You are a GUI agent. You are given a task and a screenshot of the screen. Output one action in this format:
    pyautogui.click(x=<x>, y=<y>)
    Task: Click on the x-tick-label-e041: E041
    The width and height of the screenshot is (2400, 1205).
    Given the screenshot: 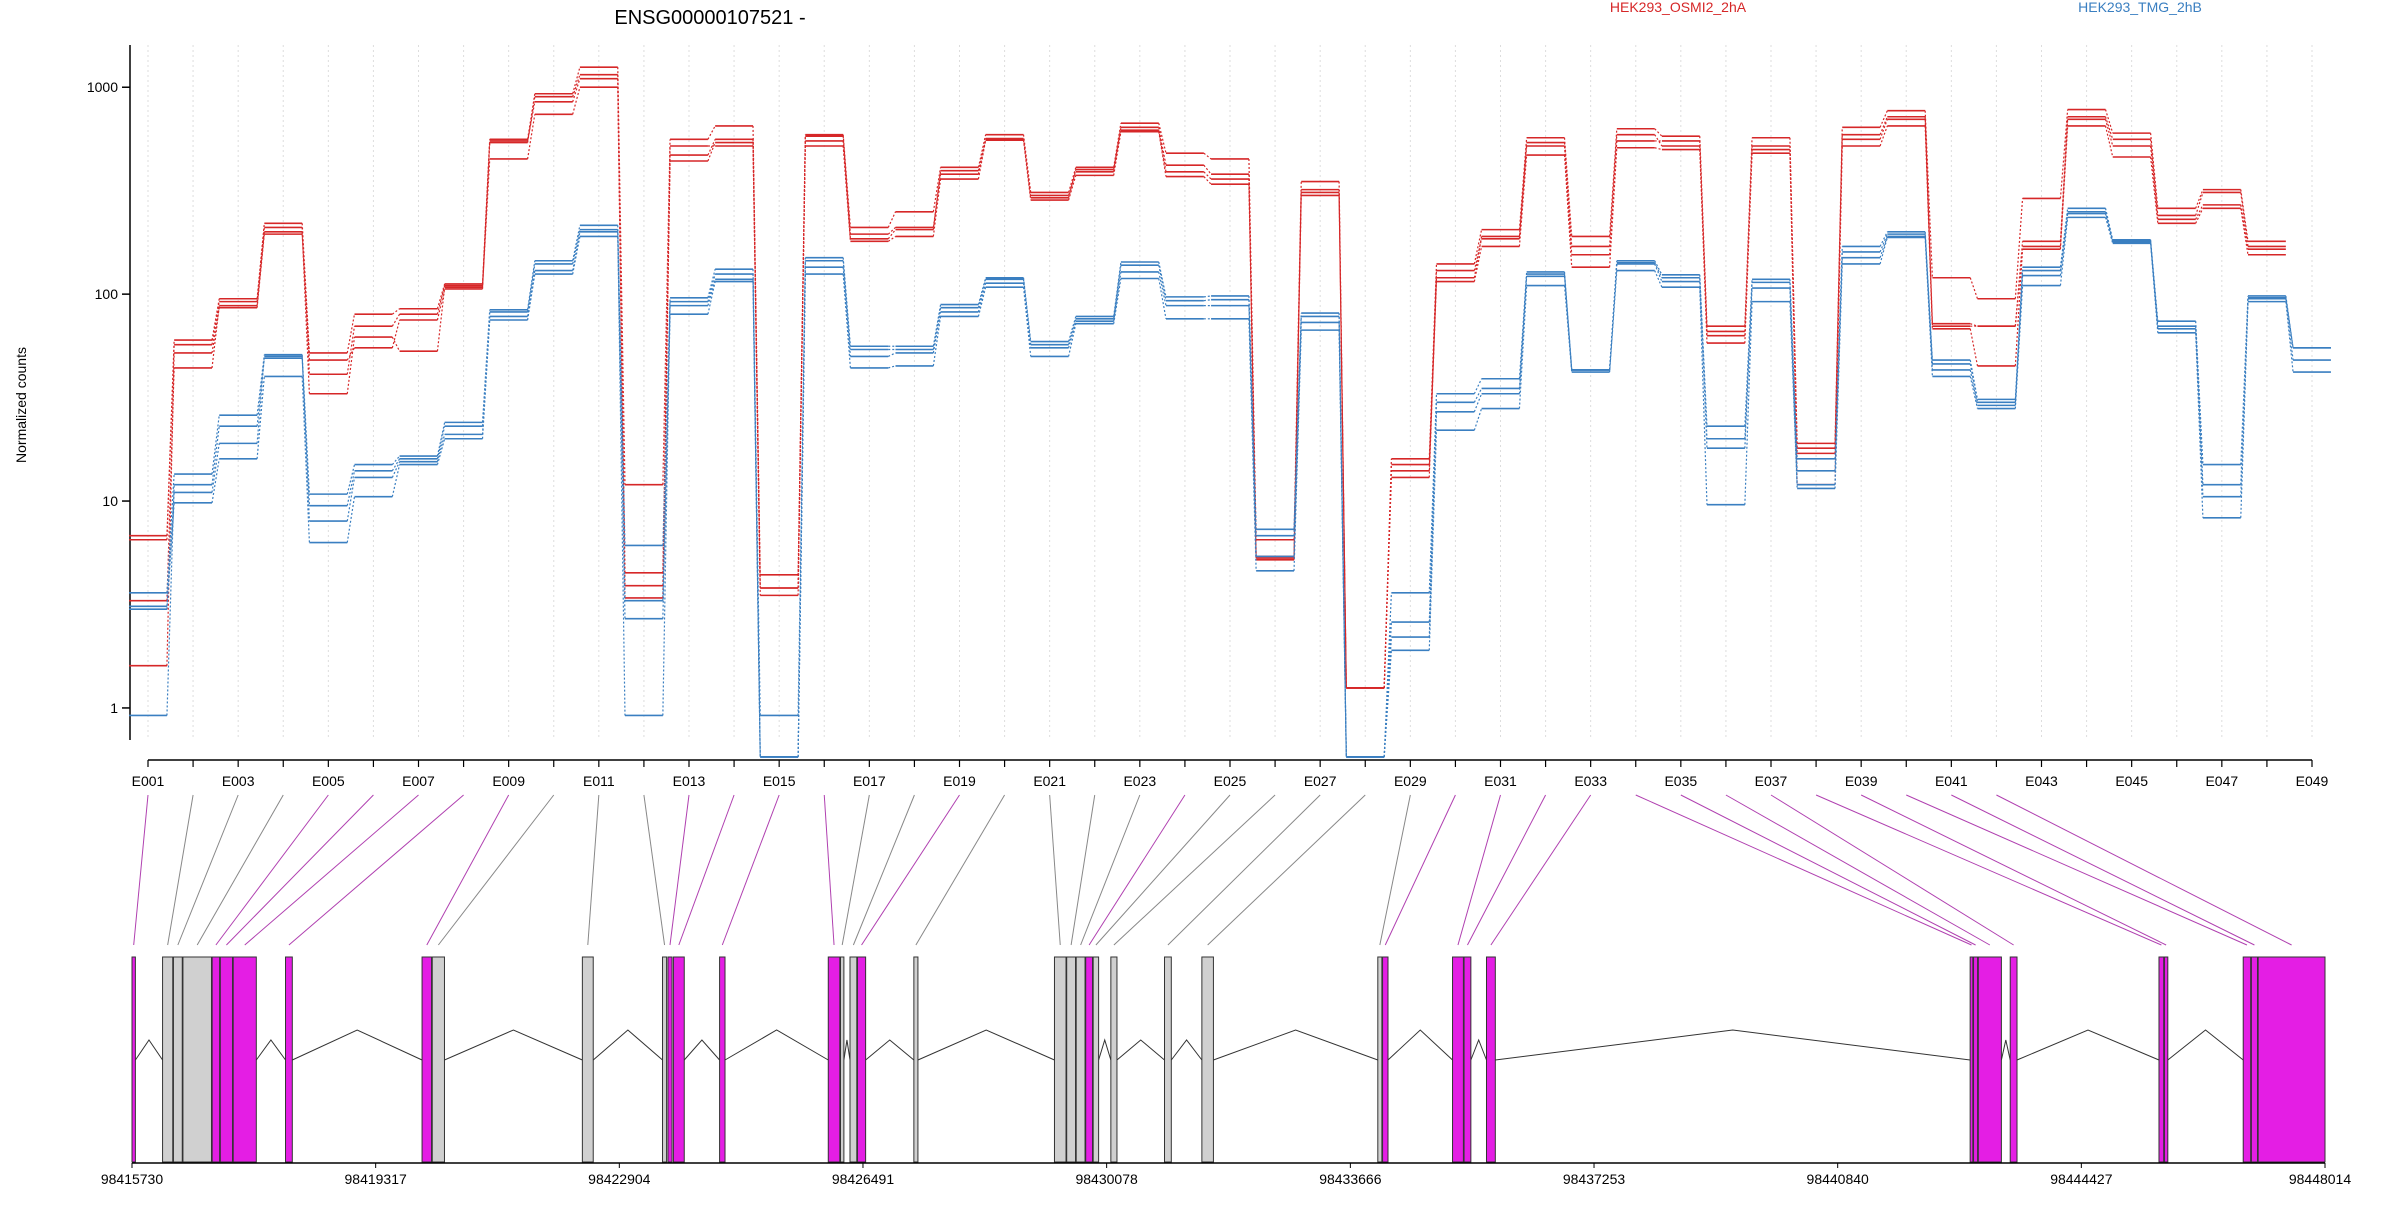 What is the action you would take?
    pyautogui.click(x=1951, y=781)
    